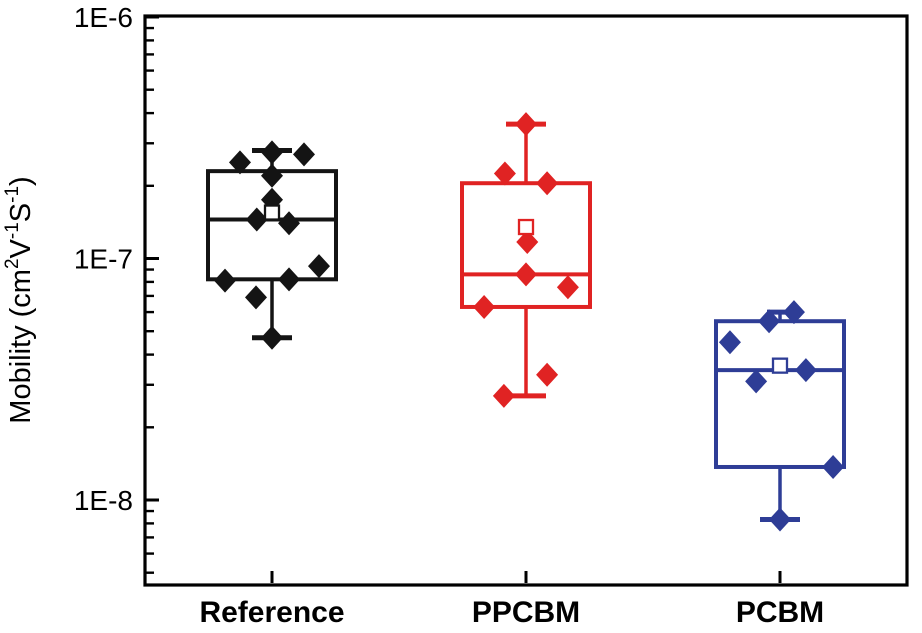  What do you see at coordinates (272, 245) in the screenshot?
I see `boxplot-reference` at bounding box center [272, 245].